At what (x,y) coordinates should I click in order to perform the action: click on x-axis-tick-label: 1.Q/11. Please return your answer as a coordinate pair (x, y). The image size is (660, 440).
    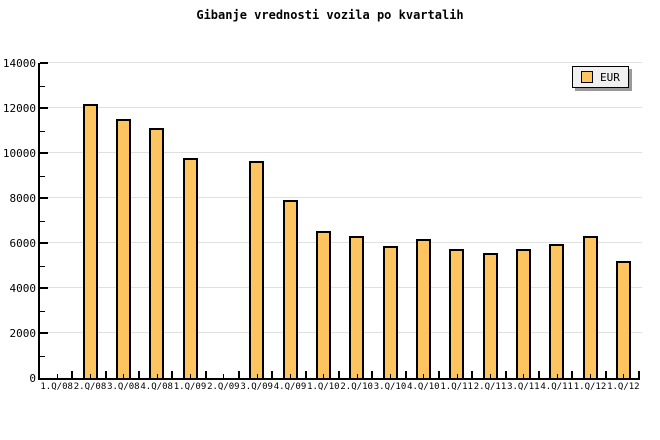
    Looking at the image, I should click on (456, 387).